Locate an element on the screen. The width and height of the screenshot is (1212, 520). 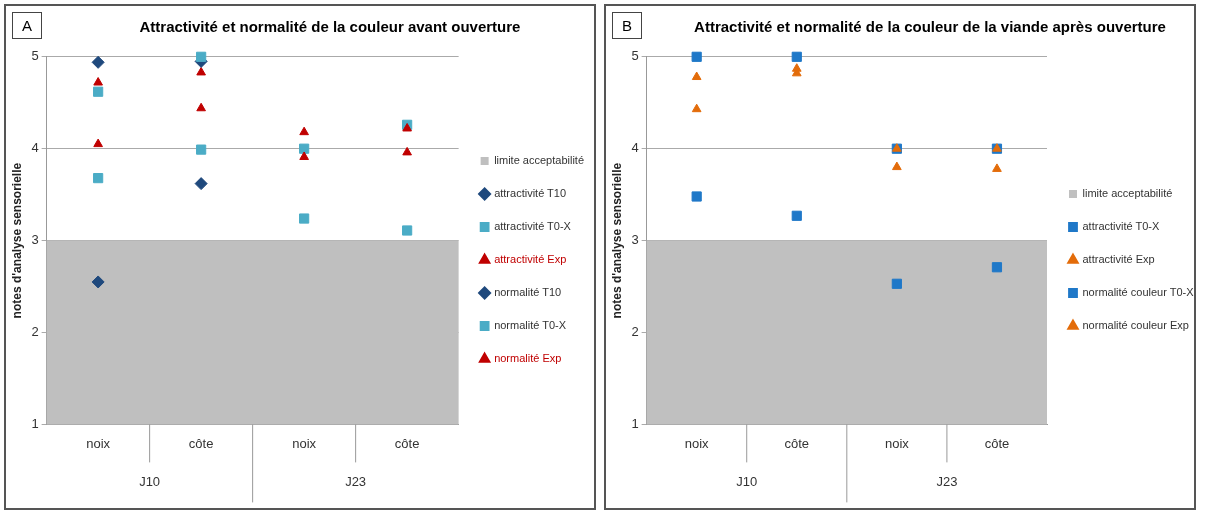
chart-subtitle: B is located at coordinates (627, 25).